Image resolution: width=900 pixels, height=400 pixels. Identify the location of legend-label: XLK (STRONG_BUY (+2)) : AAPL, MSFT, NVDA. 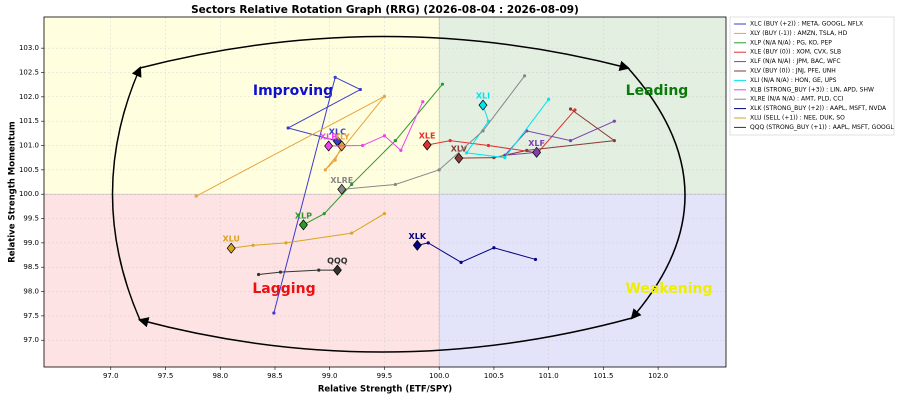
(818, 108).